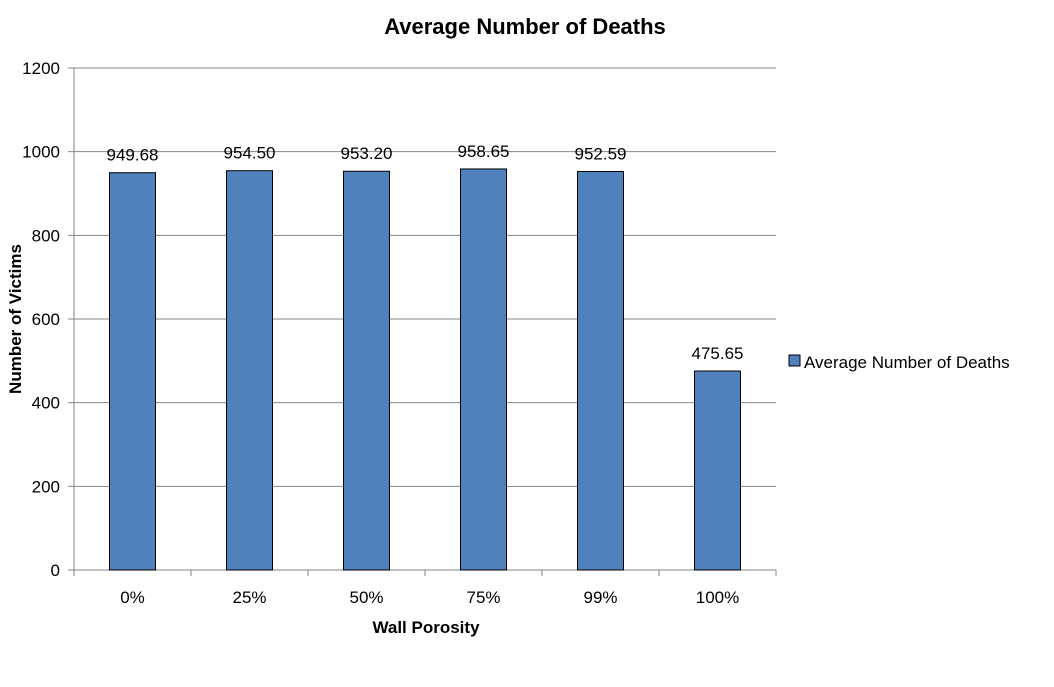 This screenshot has height=687, width=1054. What do you see at coordinates (484, 151) in the screenshot?
I see `bar-value-label: 958.65` at bounding box center [484, 151].